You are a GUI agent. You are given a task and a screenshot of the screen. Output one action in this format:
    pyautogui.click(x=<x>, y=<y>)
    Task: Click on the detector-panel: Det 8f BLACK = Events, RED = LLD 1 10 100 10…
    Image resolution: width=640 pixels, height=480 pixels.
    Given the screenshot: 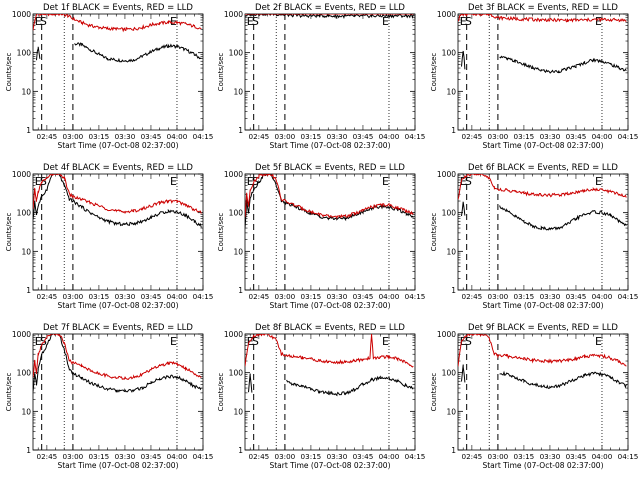 What is the action you would take?
    pyautogui.click(x=321, y=396)
    